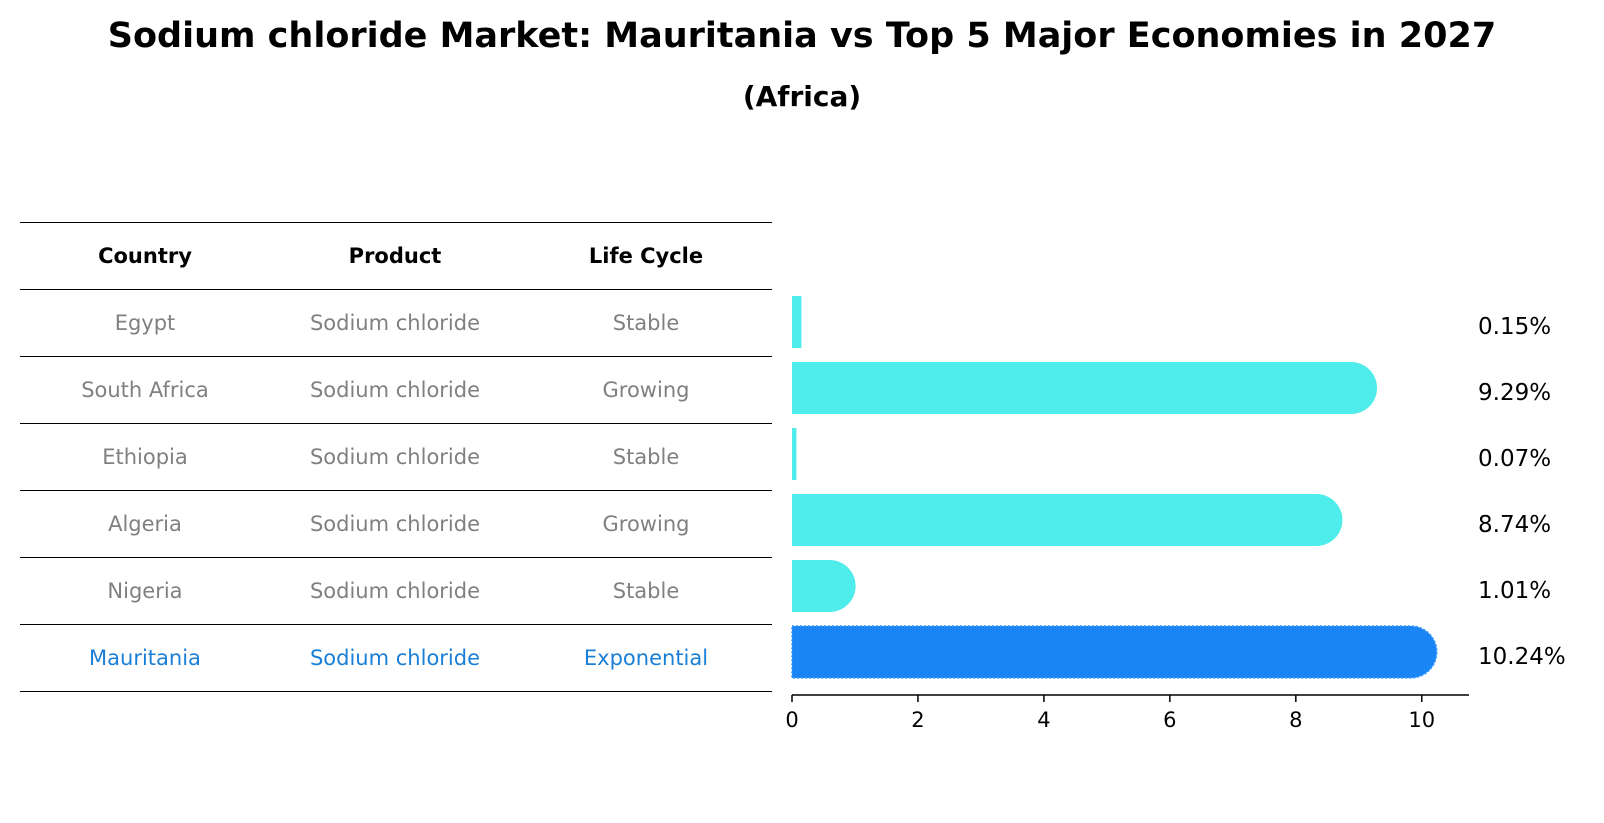 The image size is (1604, 823). What do you see at coordinates (1295, 720) in the screenshot?
I see `x-tick-label: 8` at bounding box center [1295, 720].